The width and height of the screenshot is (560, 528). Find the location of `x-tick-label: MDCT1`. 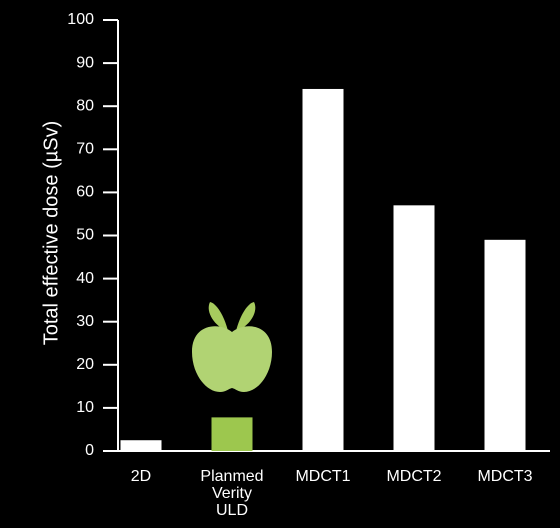

x-tick-label: MDCT1 is located at coordinates (322, 476).